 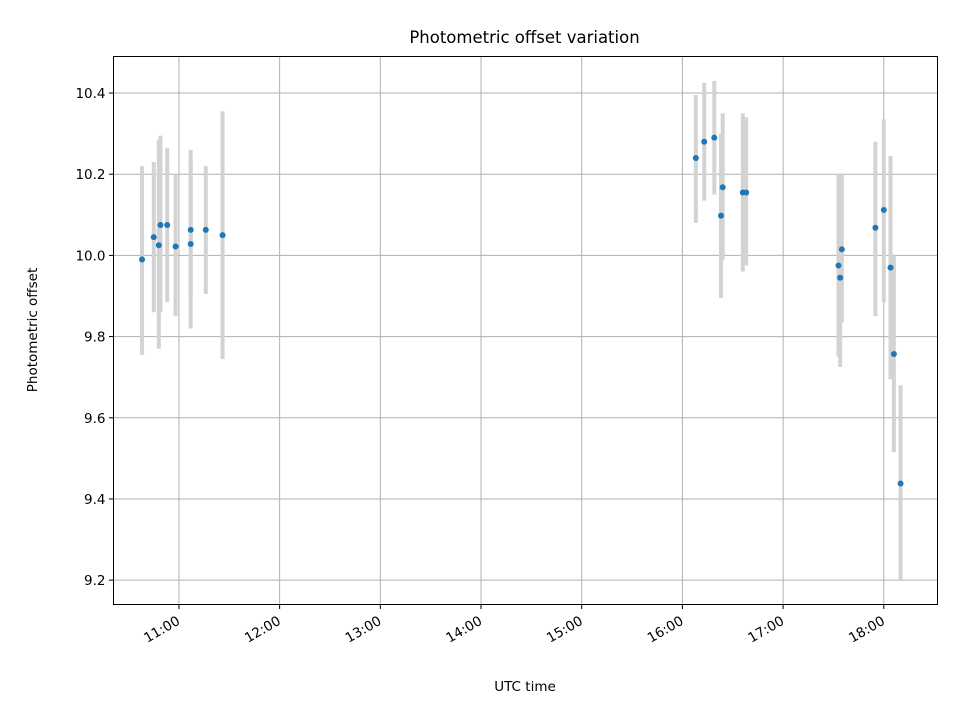 What do you see at coordinates (94, 419) in the screenshot?
I see `y-tick-label: 9.6` at bounding box center [94, 419].